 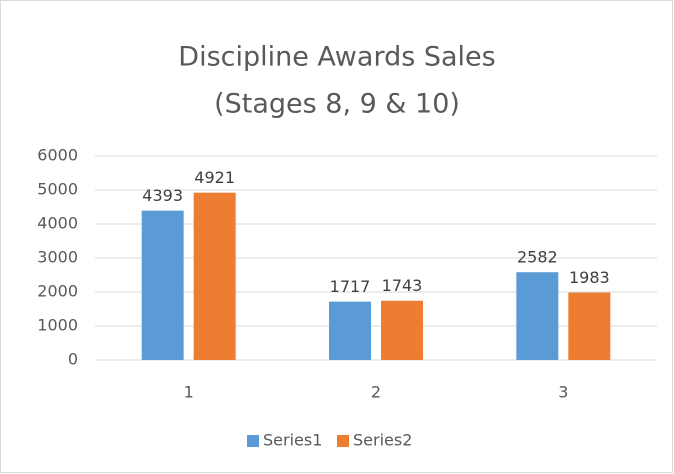 What do you see at coordinates (563, 392) in the screenshot?
I see `x-tick-label: 3` at bounding box center [563, 392].